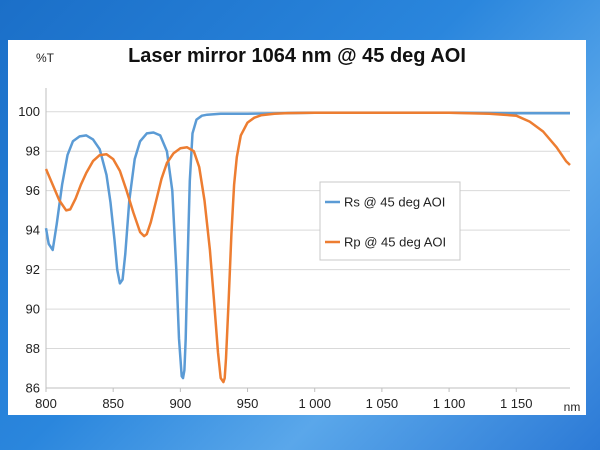  I want to click on y-tick-label: 96, so click(33, 190).